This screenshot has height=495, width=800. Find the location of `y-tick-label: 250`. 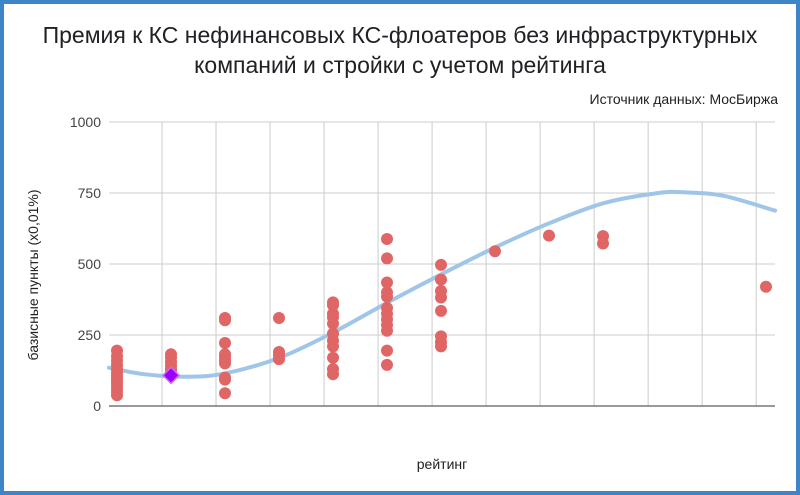

y-tick-label: 250 is located at coordinates (90, 335).